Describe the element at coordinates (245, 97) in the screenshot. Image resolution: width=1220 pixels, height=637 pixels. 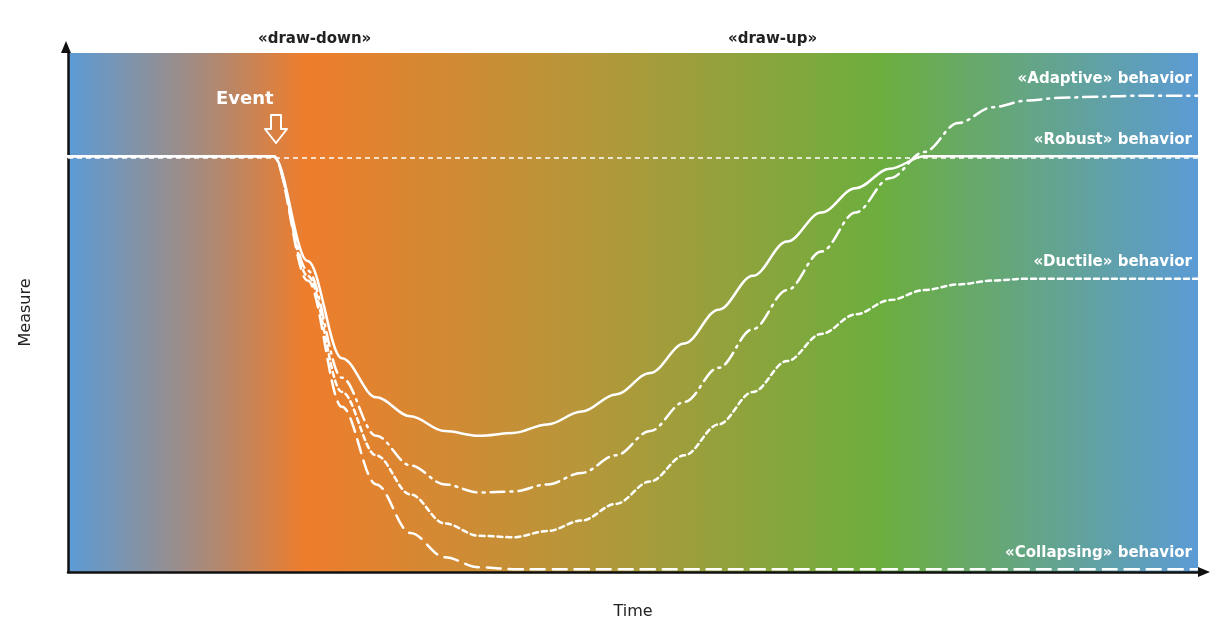
I see `annotation: Event` at that location.